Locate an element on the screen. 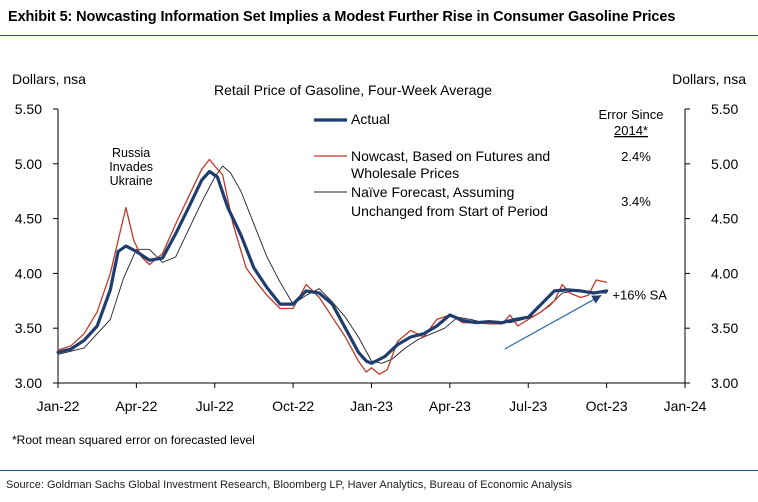 Image resolution: width=758 pixels, height=502 pixels. y-tick-label-left: 3.50 is located at coordinates (28, 328).